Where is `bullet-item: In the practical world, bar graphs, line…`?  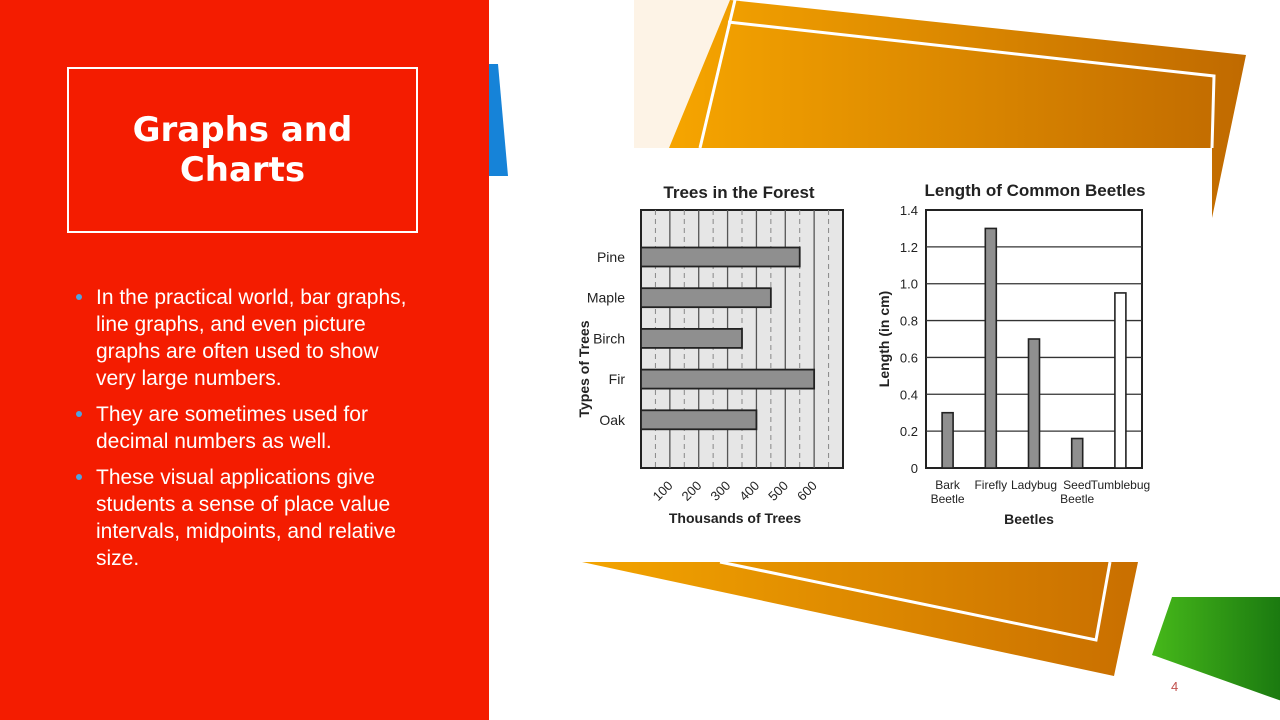
bullet-item: In the practical world, bar graphs, line… is located at coordinates (246, 338).